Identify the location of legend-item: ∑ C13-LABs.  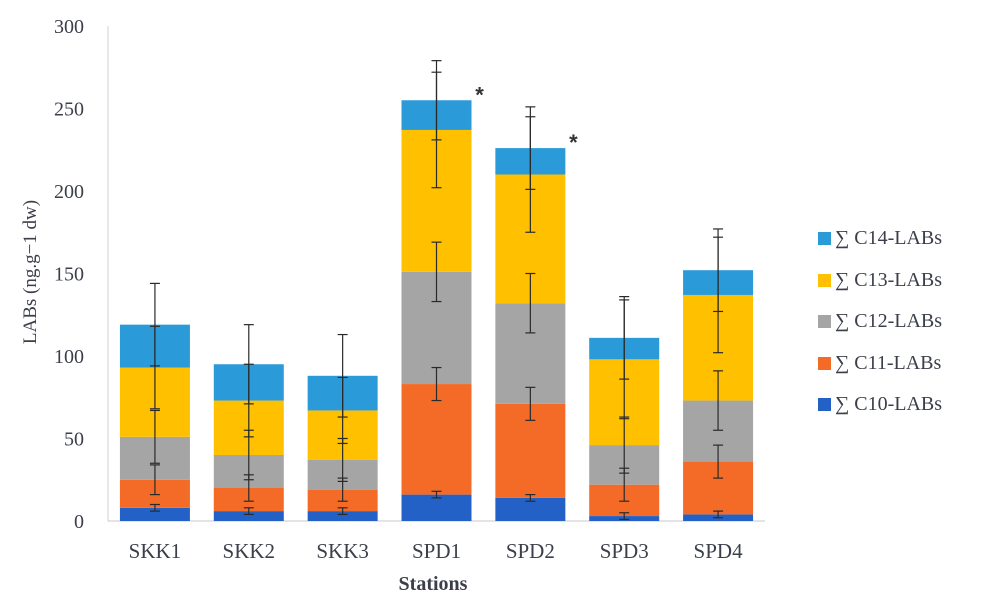
(903, 281).